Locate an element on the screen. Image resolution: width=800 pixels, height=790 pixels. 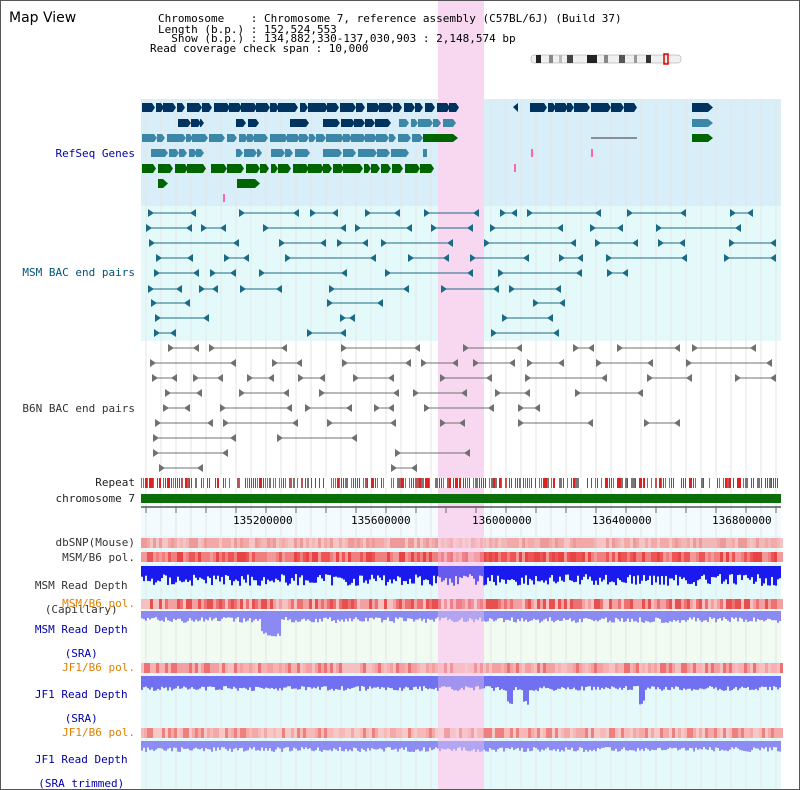
track-label-jf1-read-trimmed: JF1 Read Depth (SRA trimmed) is located at coordinates (68, 766).